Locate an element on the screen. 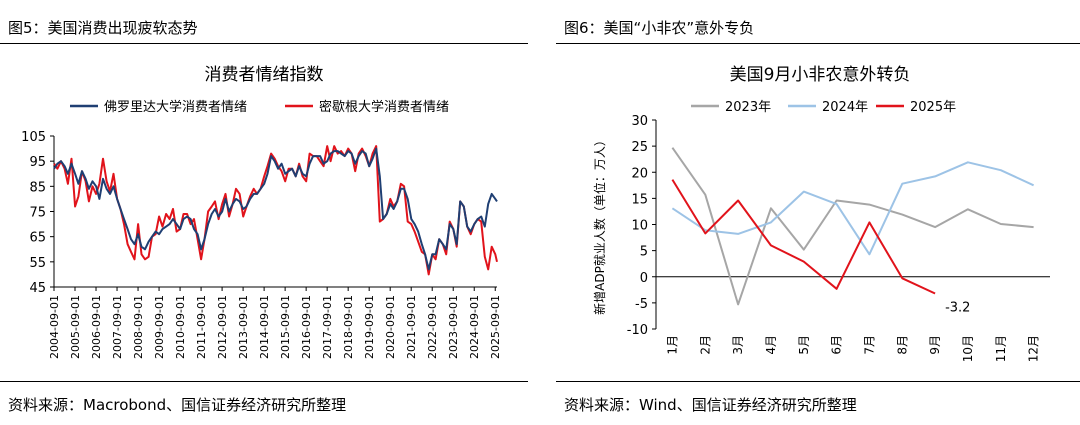 This screenshot has height=425, width=1080. x-tick-label: 2021-09-01 is located at coordinates (411, 327).